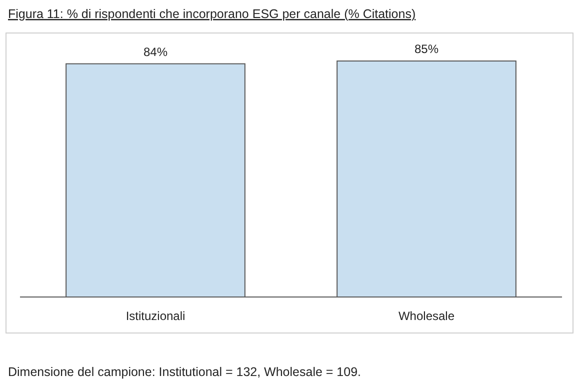 This screenshot has height=383, width=579. I want to click on text: Dimensione del campione: Institutional = 132, Wholesale = 109., so click(184, 372).